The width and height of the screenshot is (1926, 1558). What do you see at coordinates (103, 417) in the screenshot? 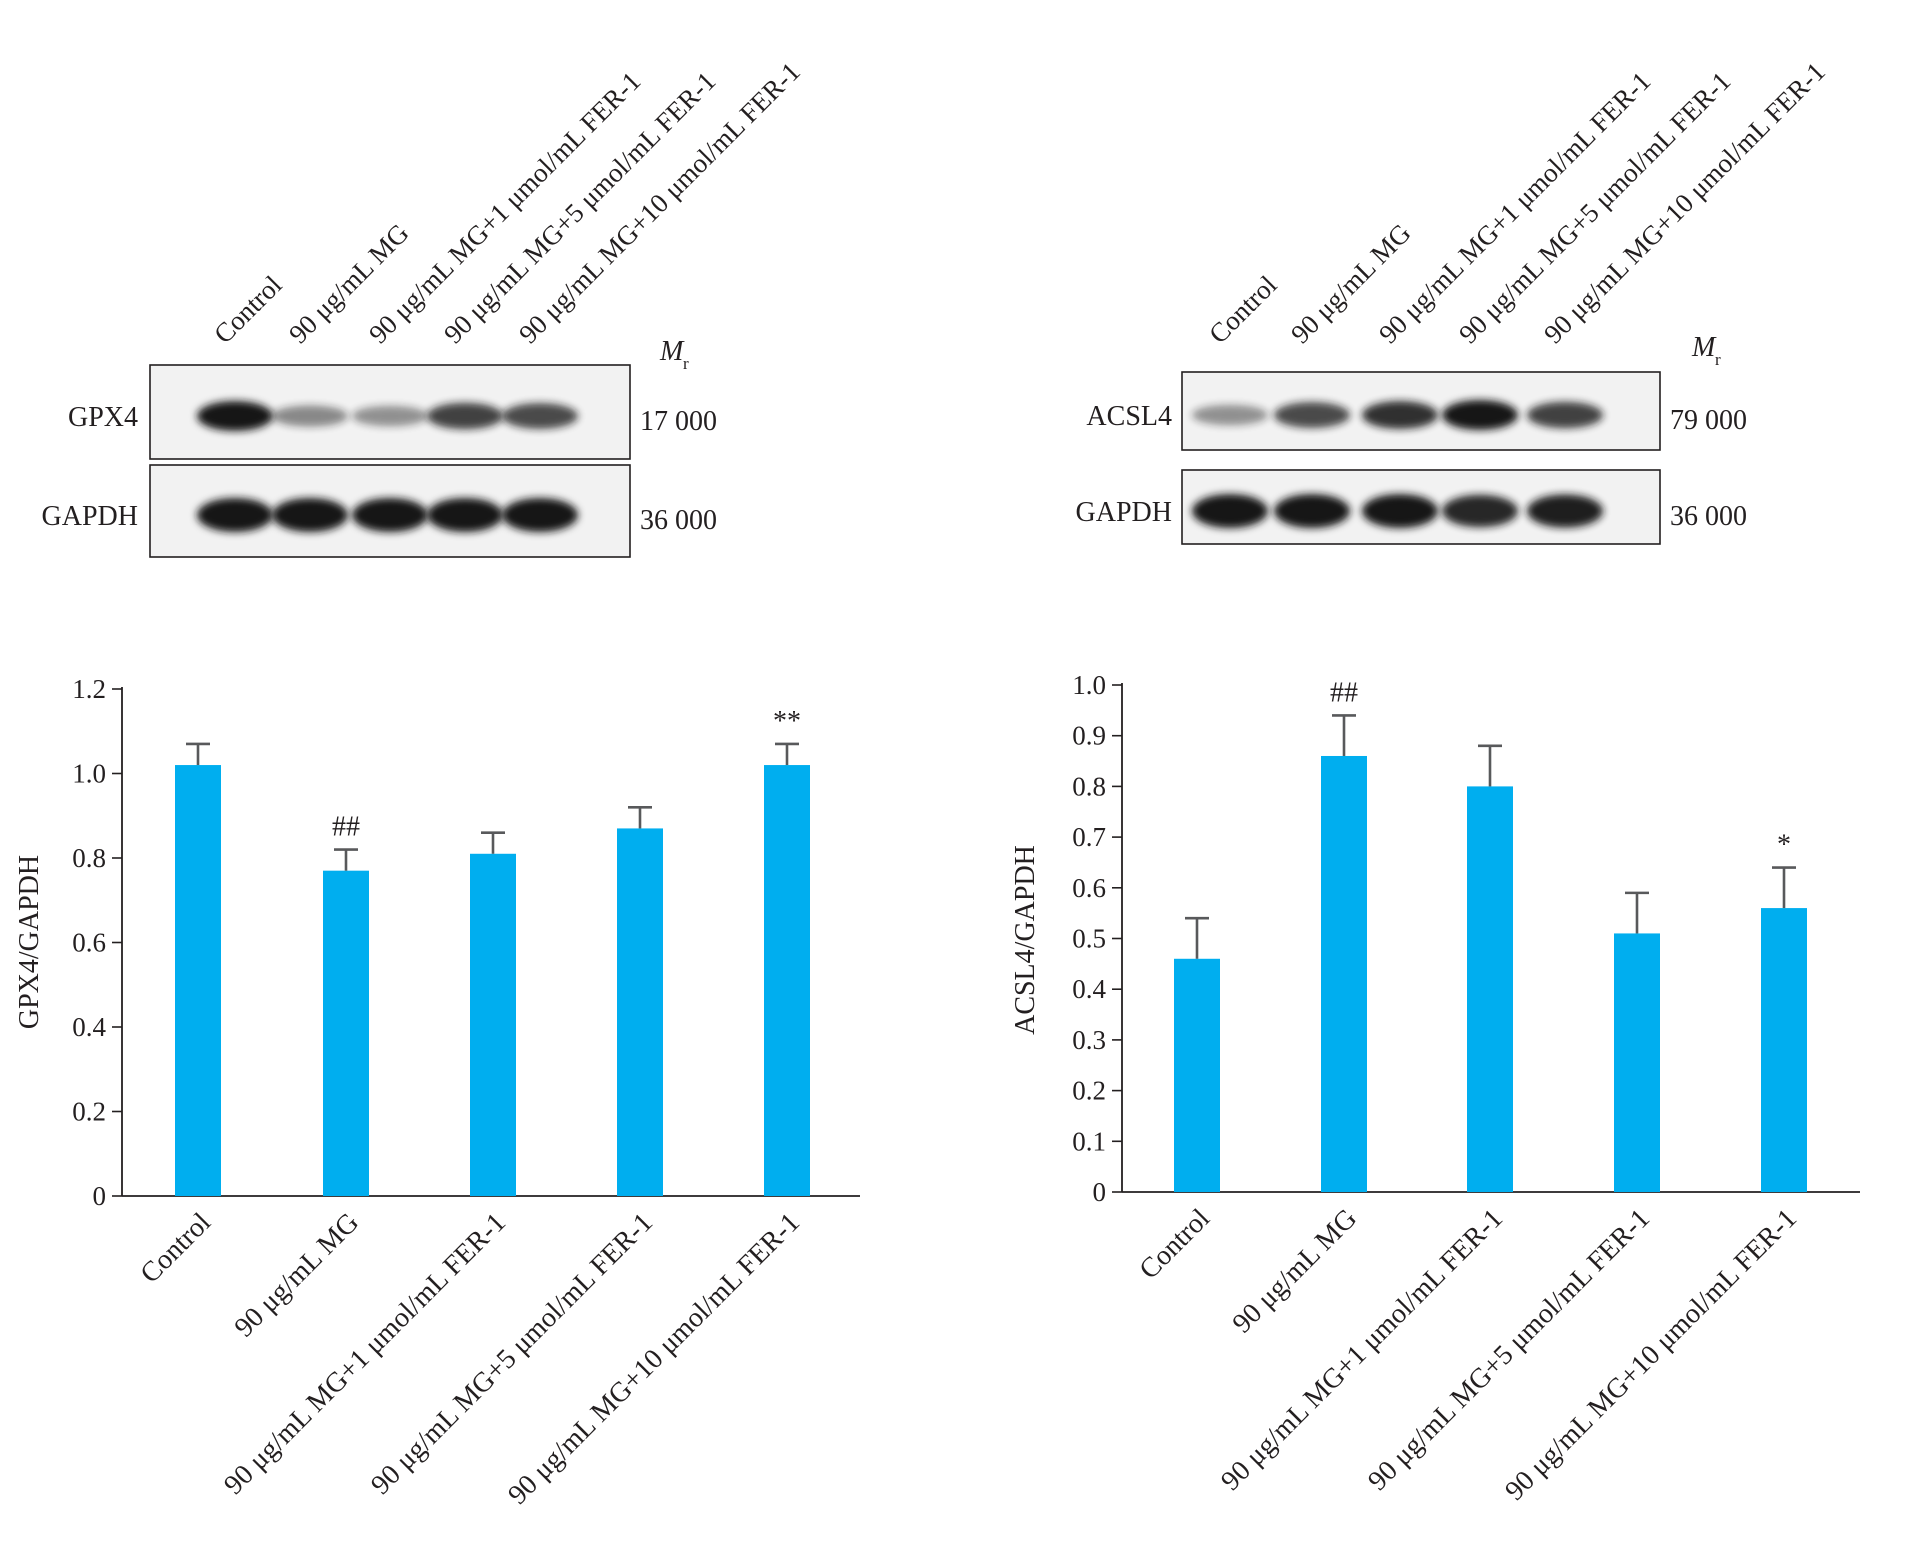
I see `protein-label: GPX4` at bounding box center [103, 417].